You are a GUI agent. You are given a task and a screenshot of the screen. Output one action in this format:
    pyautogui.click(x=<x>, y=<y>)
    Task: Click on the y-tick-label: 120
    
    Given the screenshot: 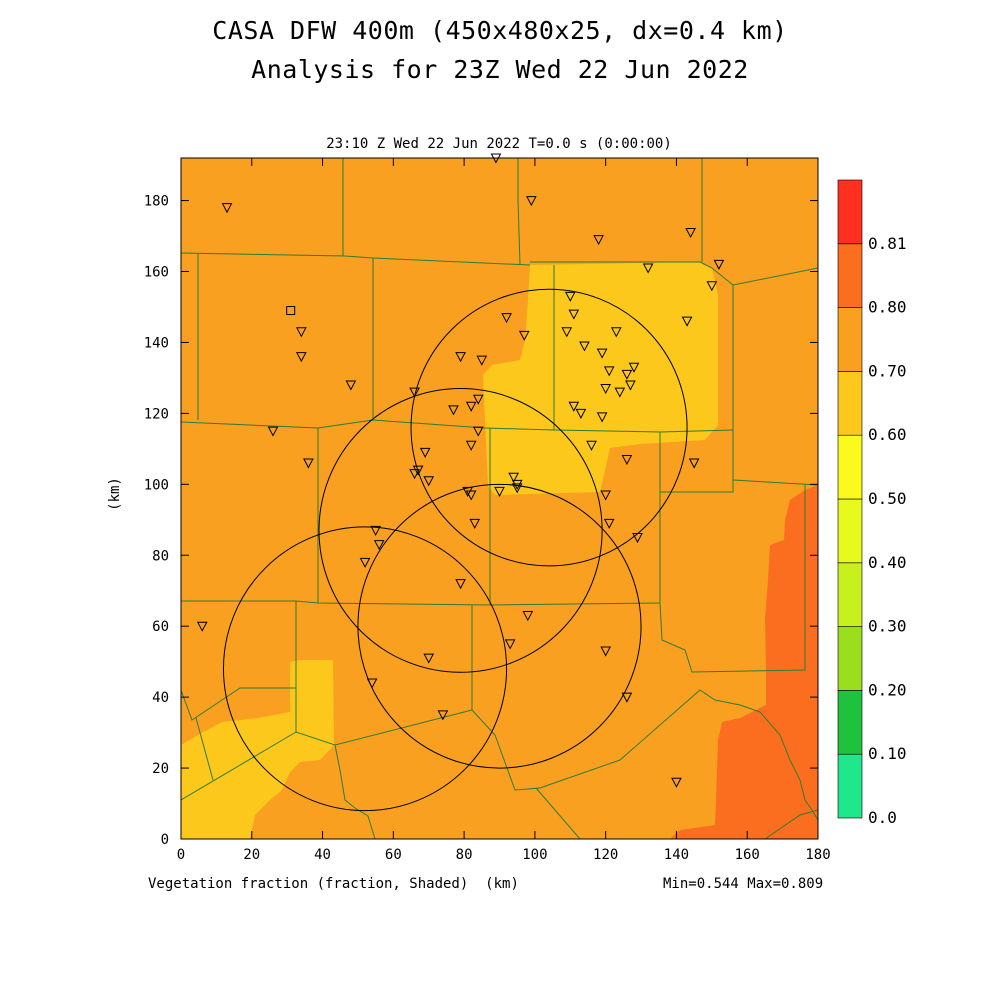 What is the action you would take?
    pyautogui.click(x=156, y=414)
    